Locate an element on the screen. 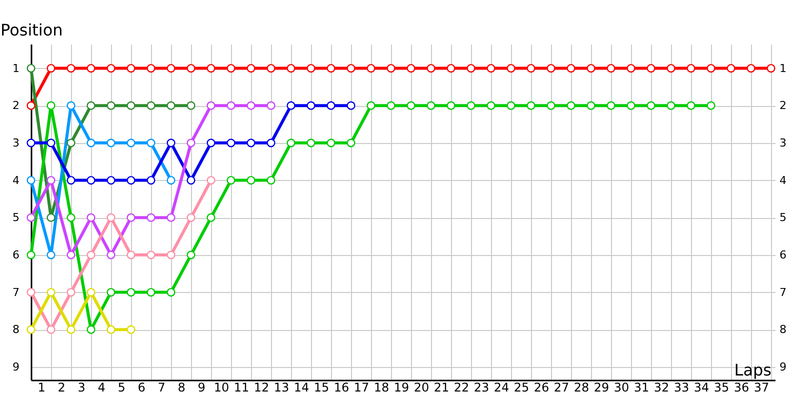 Image resolution: width=800 pixels, height=400 pixels. x-tick-label: 11 is located at coordinates (242, 387).